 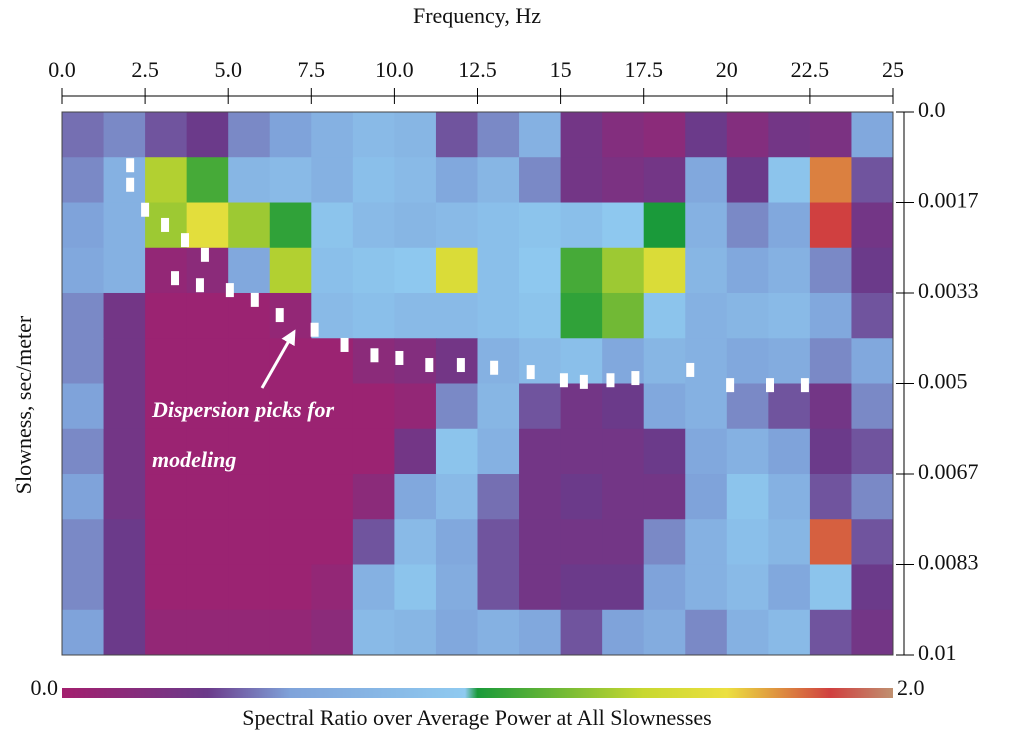 I want to click on colorbar-tick-label: 0.0, so click(x=45, y=687).